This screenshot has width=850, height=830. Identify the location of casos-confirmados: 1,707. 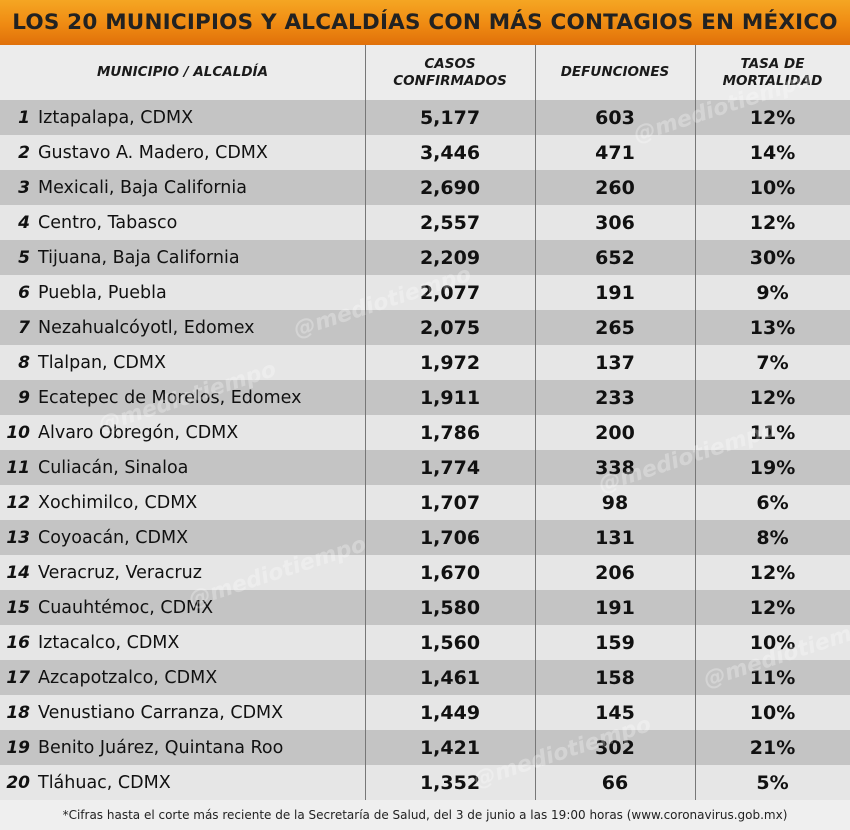
(450, 502).